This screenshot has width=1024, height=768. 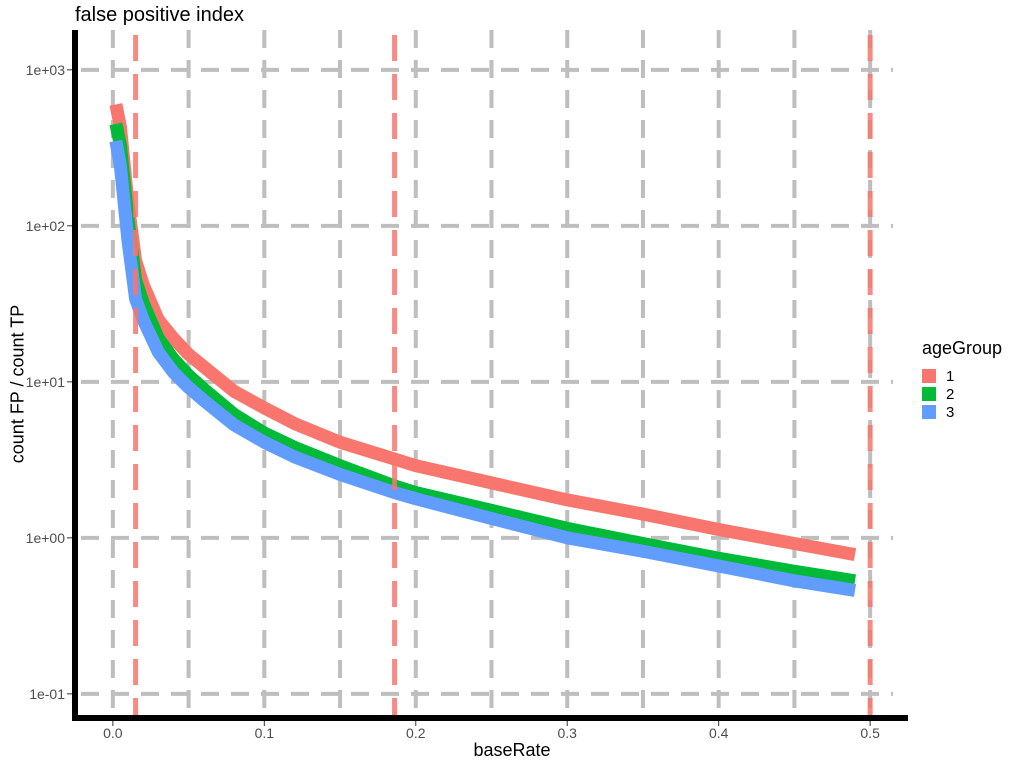 What do you see at coordinates (46, 70) in the screenshot?
I see `y-tick-label: 1e+03` at bounding box center [46, 70].